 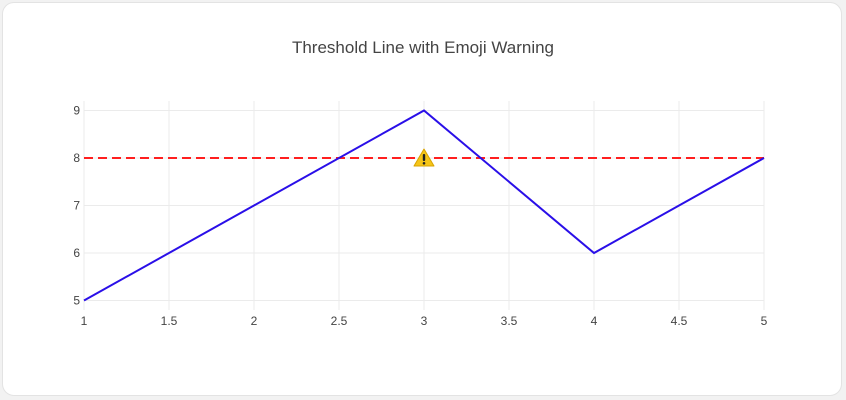 What do you see at coordinates (76, 301) in the screenshot?
I see `y-tick-label: 5` at bounding box center [76, 301].